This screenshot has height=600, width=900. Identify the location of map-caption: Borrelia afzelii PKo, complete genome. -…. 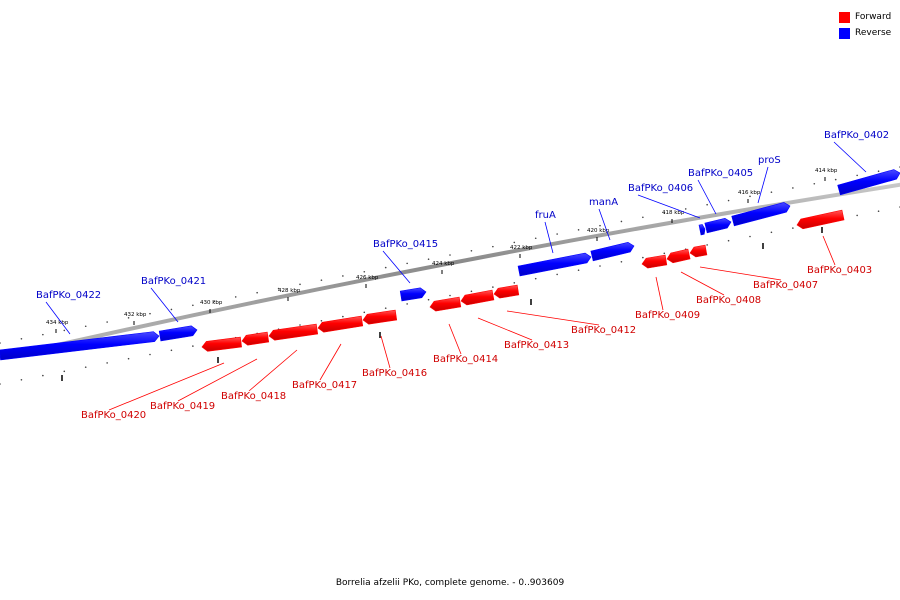
(450, 583).